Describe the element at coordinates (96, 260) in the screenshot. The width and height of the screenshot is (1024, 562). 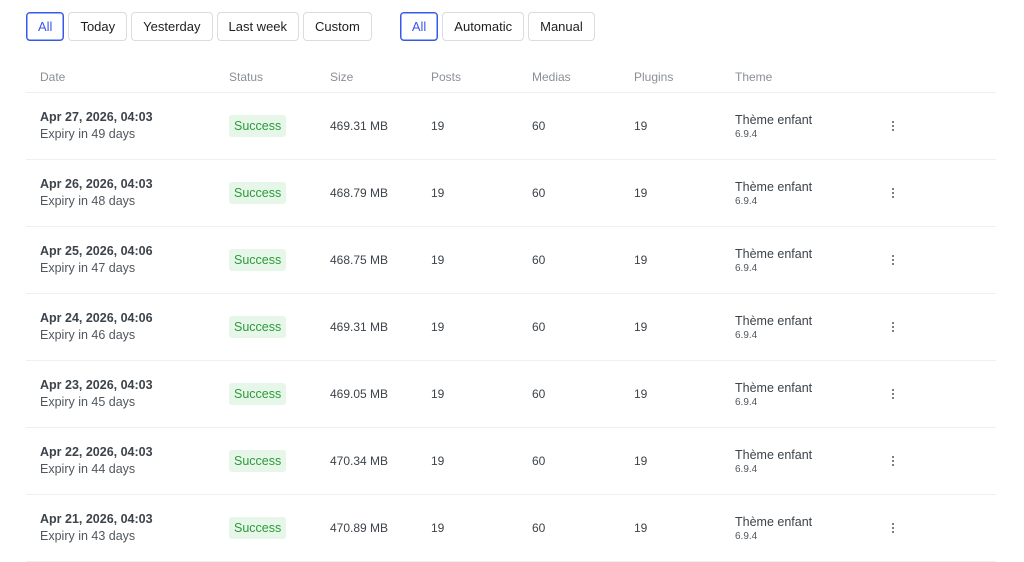
I see `date-cell: Apr 25, 2026, 04:06 Expiry in 47 days` at that location.